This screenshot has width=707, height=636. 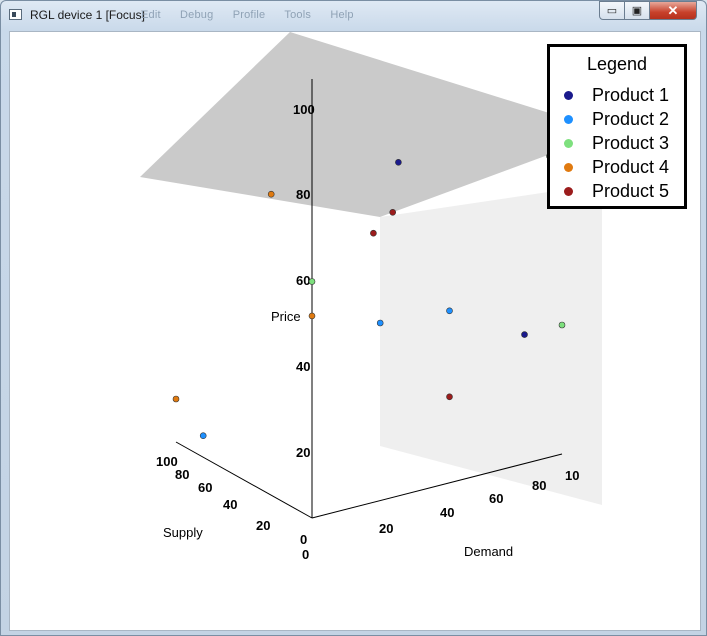 What do you see at coordinates (631, 190) in the screenshot?
I see `legend-label: Product 5` at bounding box center [631, 190].